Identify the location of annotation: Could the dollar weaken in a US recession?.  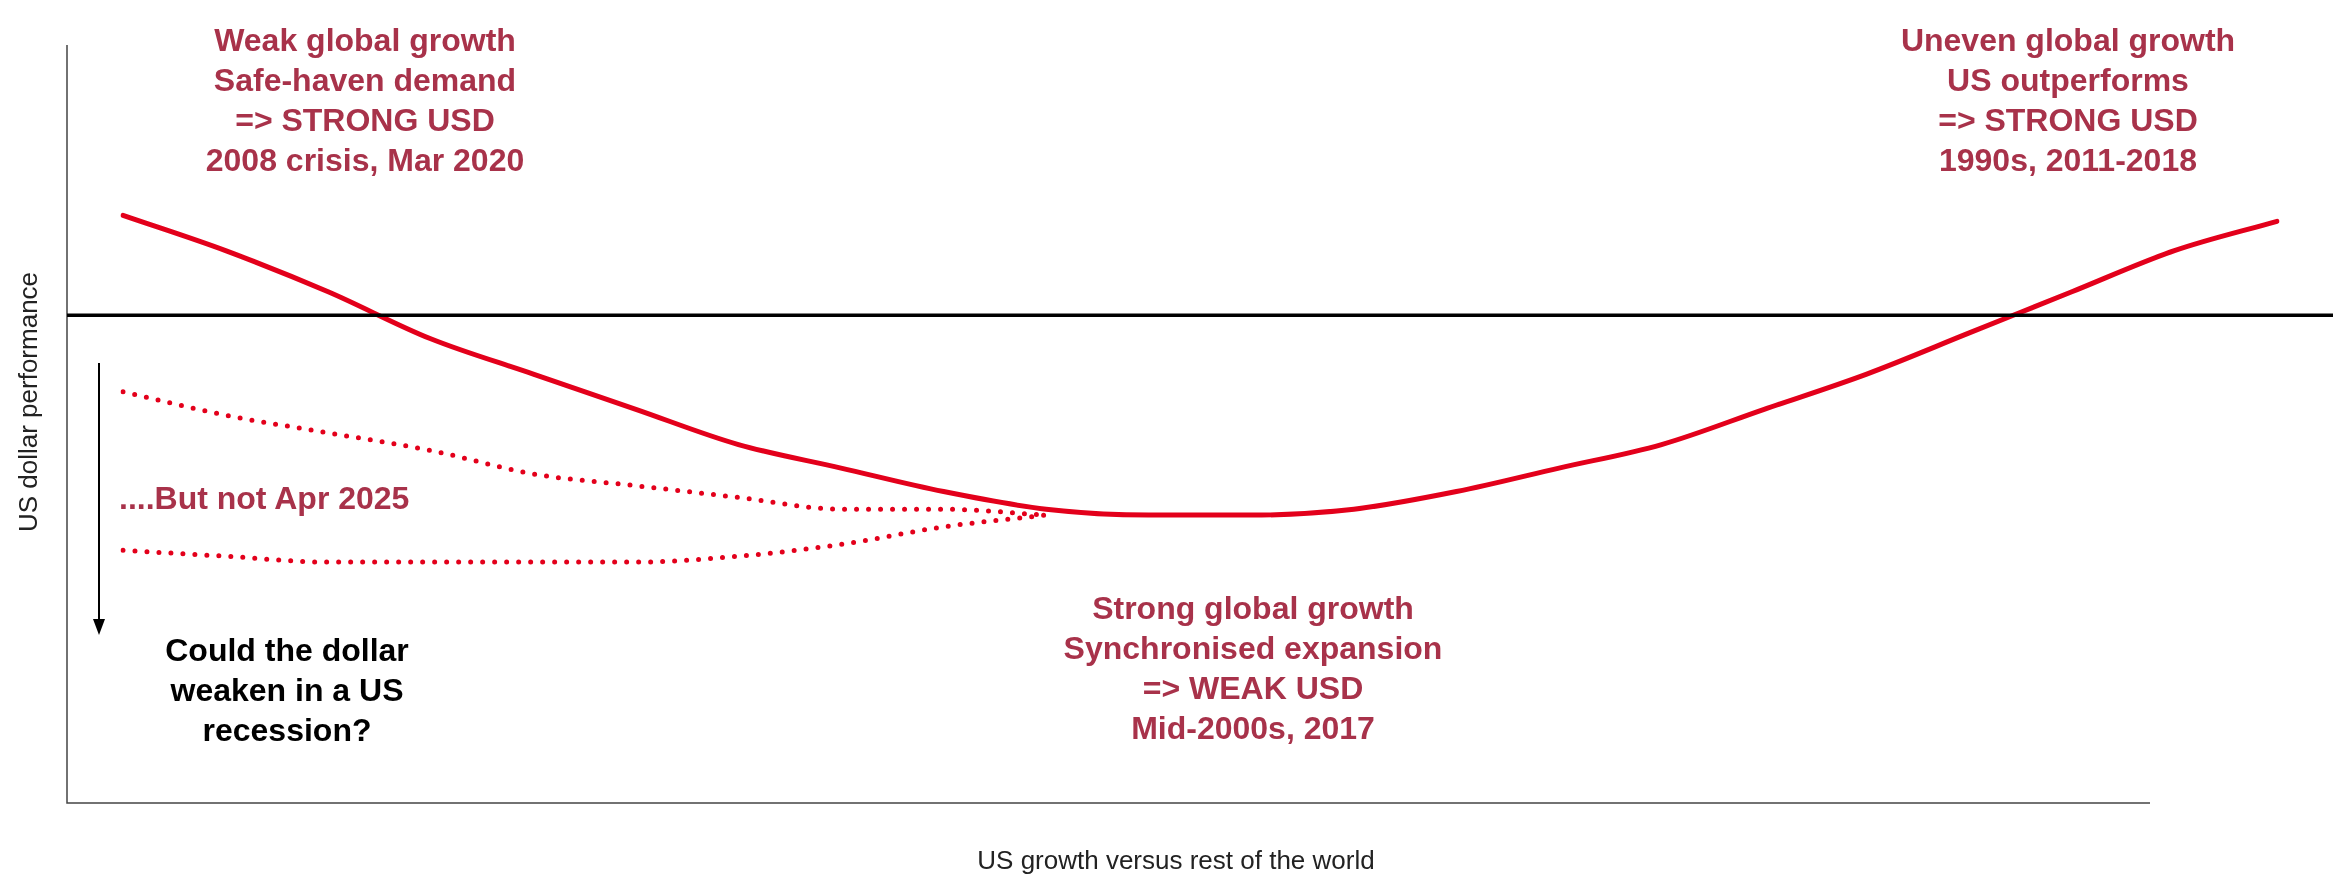
(287, 690).